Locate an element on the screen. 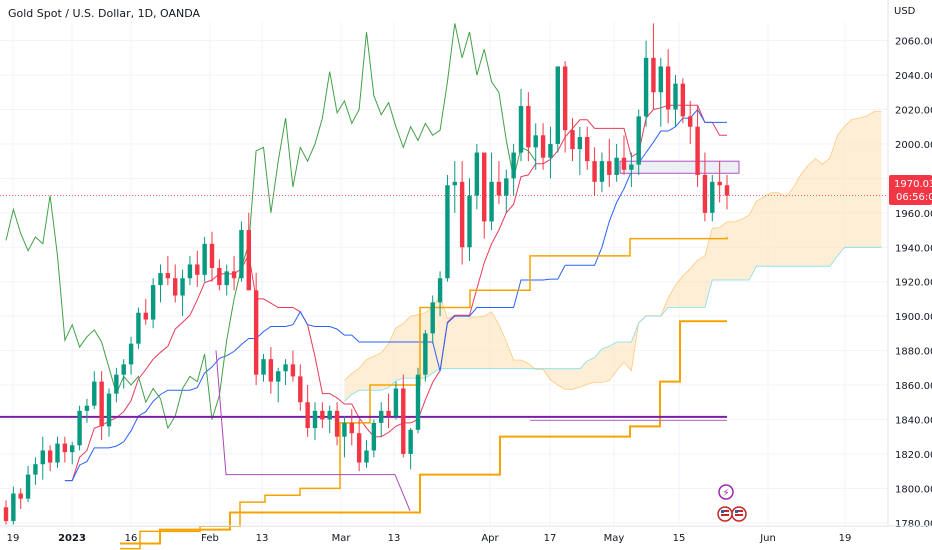 This screenshot has height=550, width=932. x-tick-label: Mar is located at coordinates (342, 538).